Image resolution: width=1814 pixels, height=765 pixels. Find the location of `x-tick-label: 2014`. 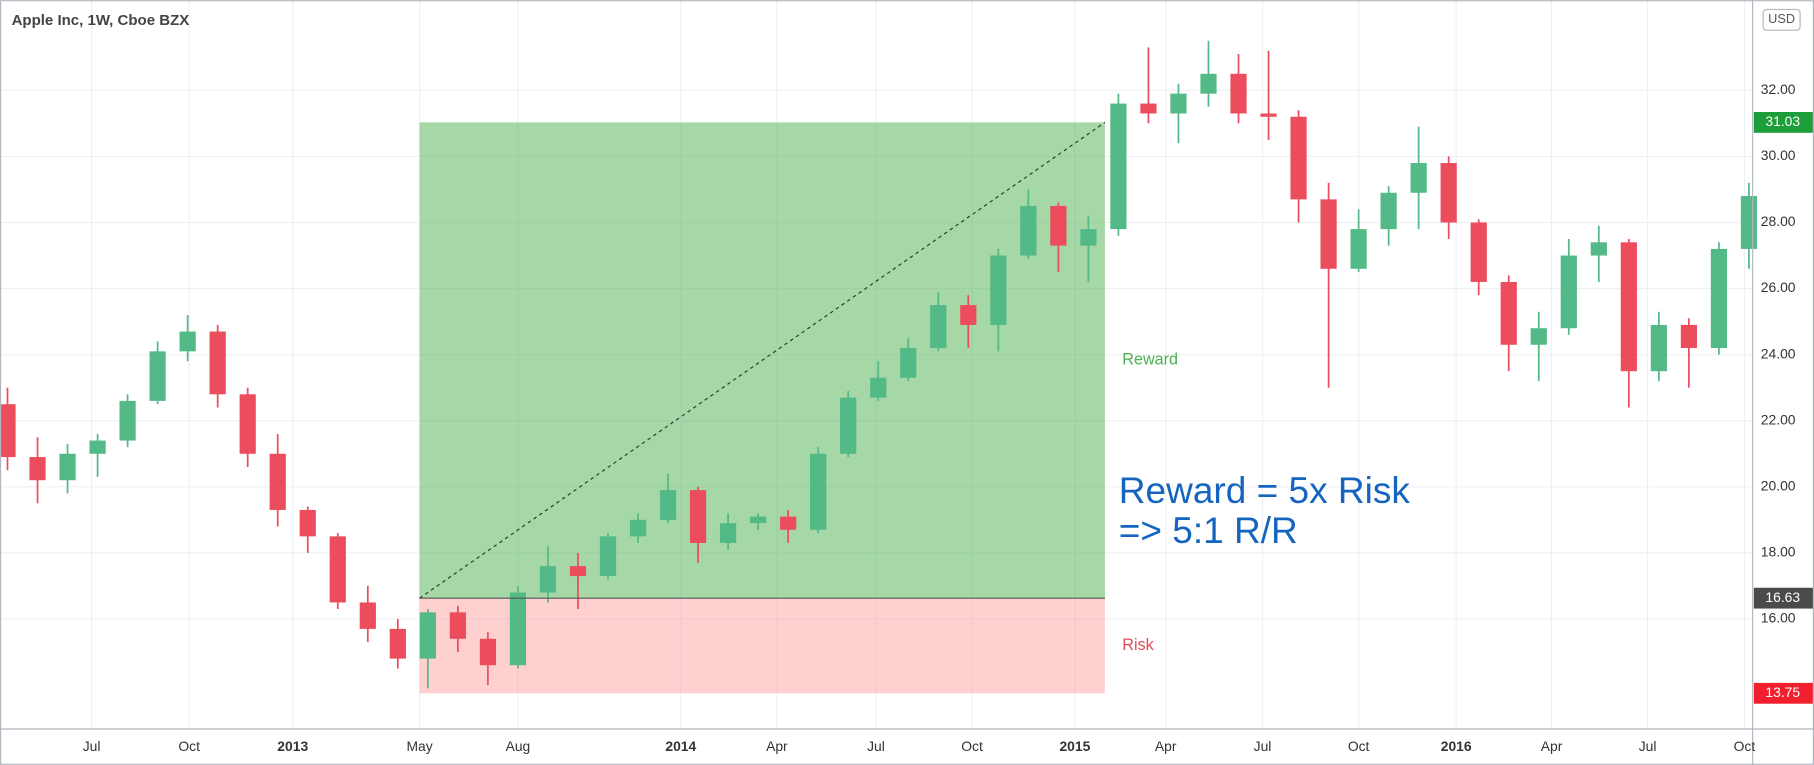

x-tick-label: 2014 is located at coordinates (680, 746).